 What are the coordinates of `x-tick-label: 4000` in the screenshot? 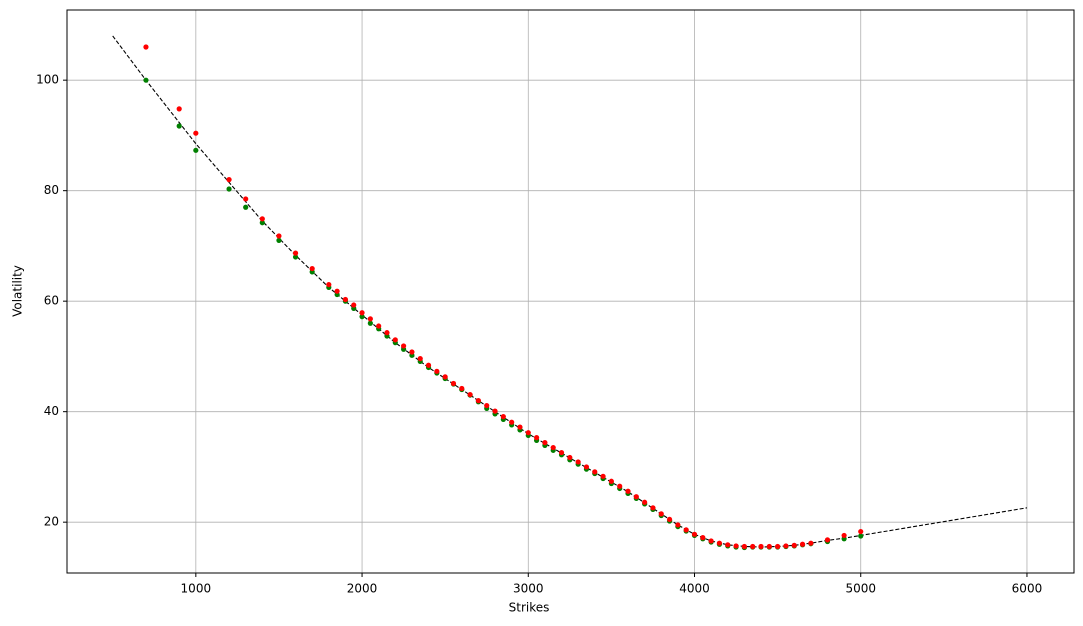 It's located at (694, 589).